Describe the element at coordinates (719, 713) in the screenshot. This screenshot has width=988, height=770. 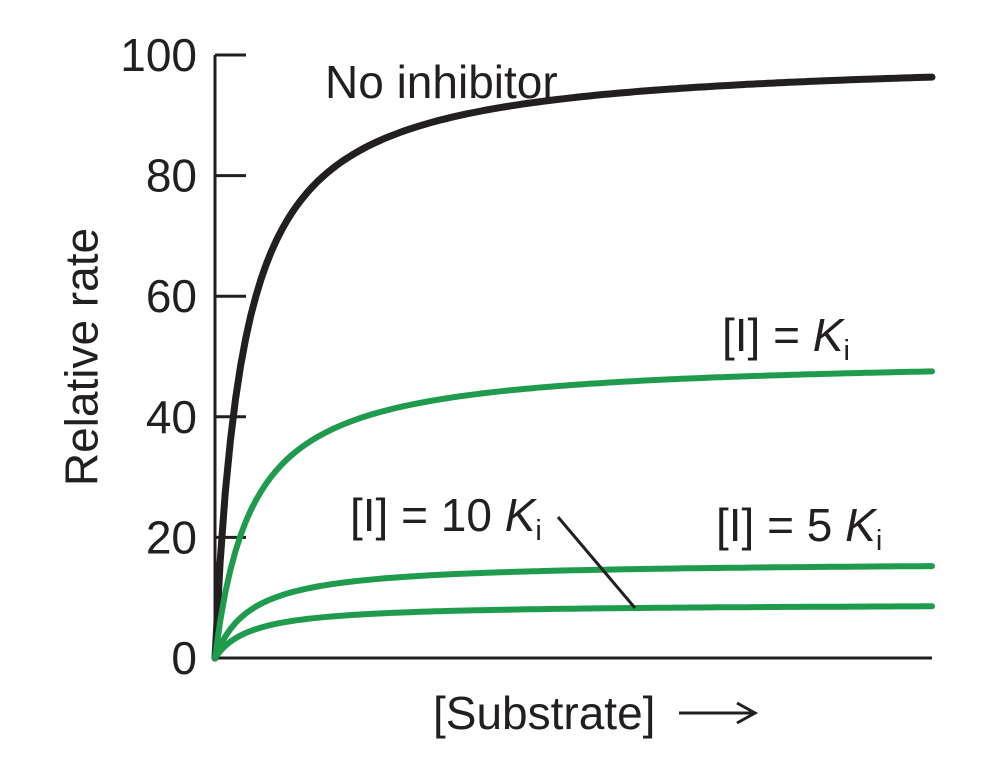
I see `right-arrow-icon` at that location.